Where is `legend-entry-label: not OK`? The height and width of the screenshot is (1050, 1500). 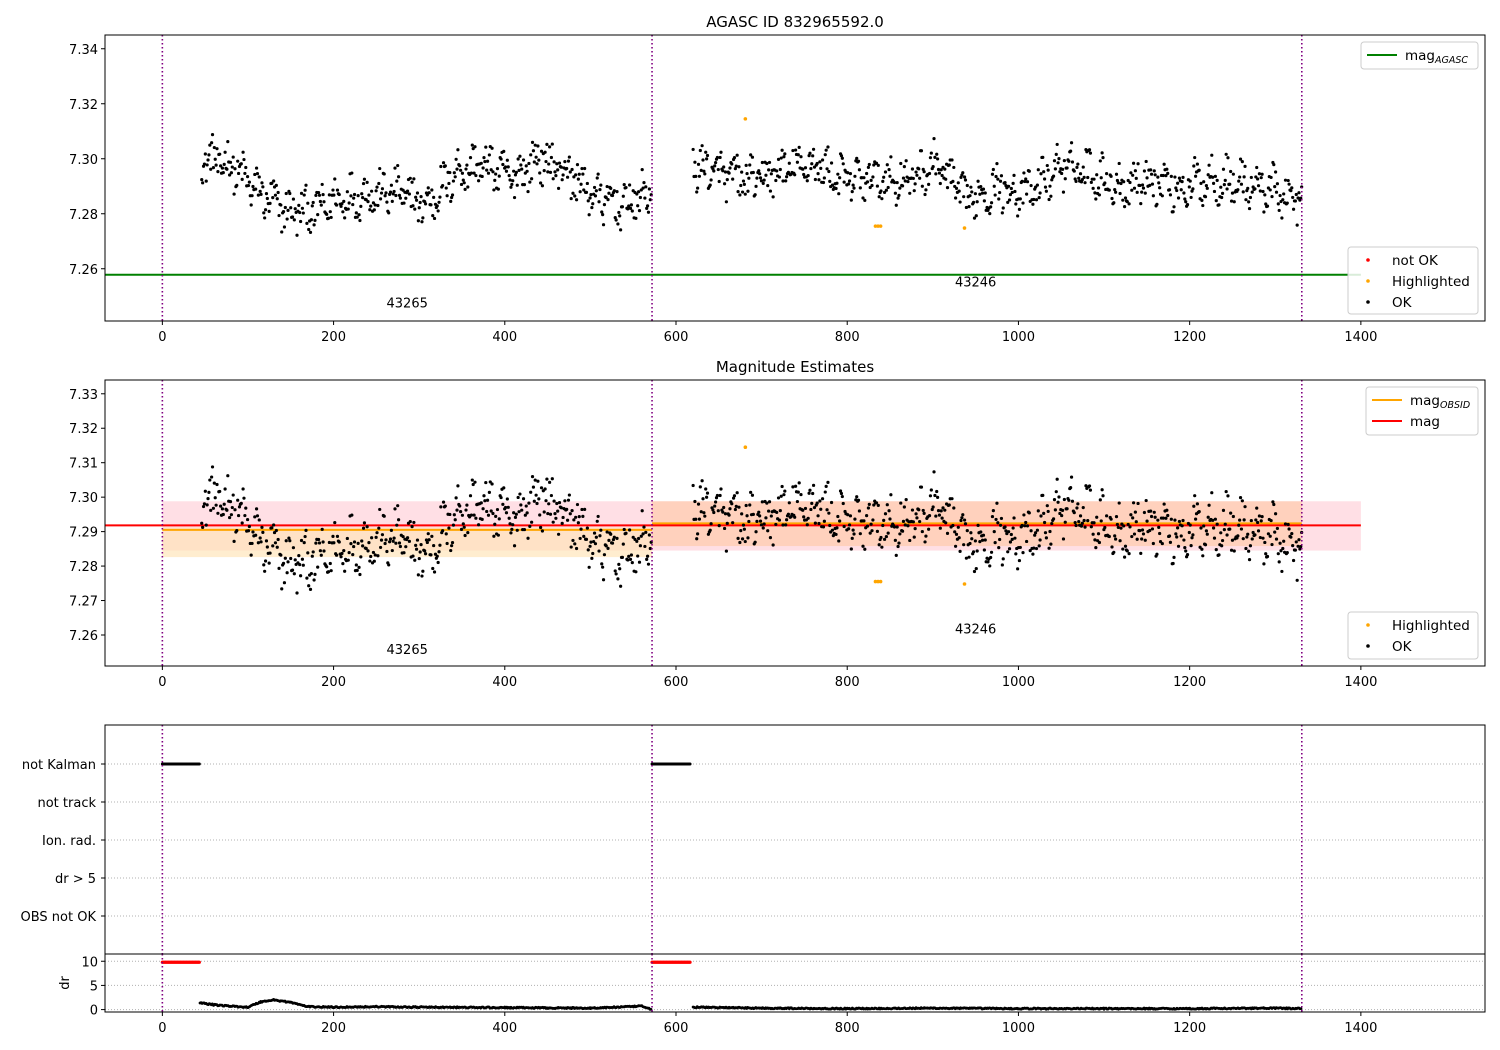
legend-entry-label: not OK is located at coordinates (1415, 261).